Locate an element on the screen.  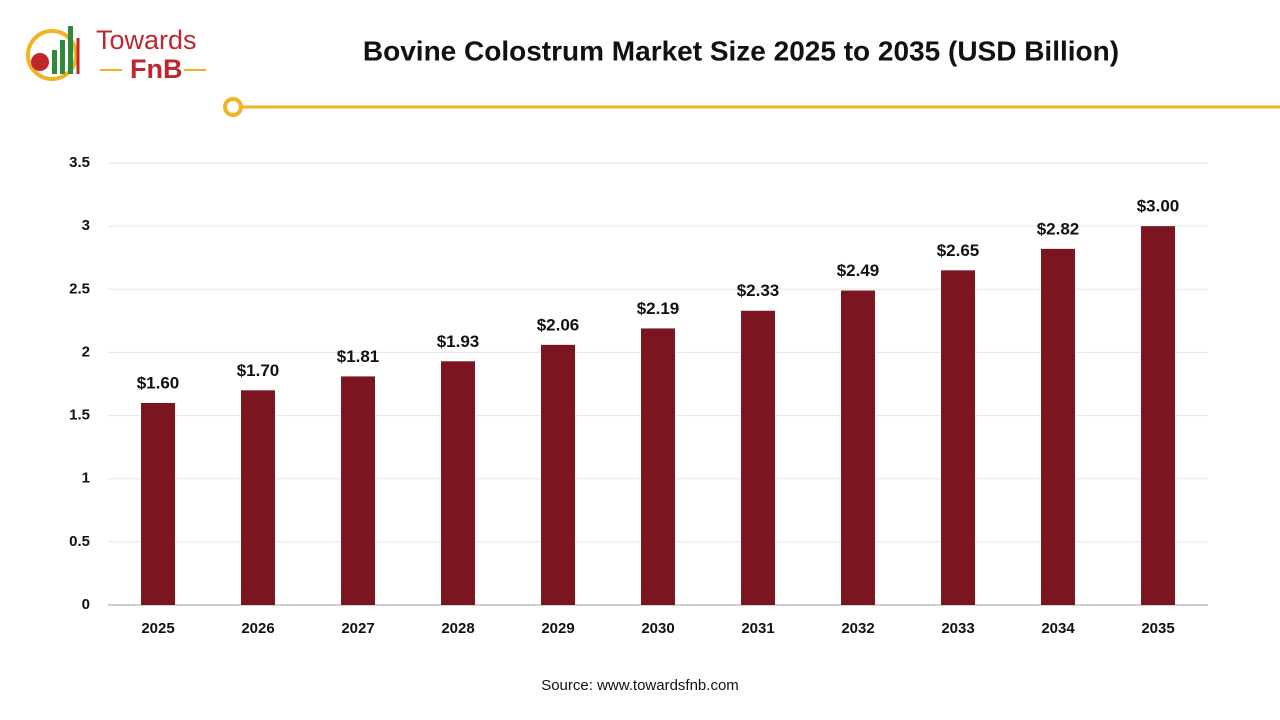
y-tick-label: 2 is located at coordinates (86, 351).